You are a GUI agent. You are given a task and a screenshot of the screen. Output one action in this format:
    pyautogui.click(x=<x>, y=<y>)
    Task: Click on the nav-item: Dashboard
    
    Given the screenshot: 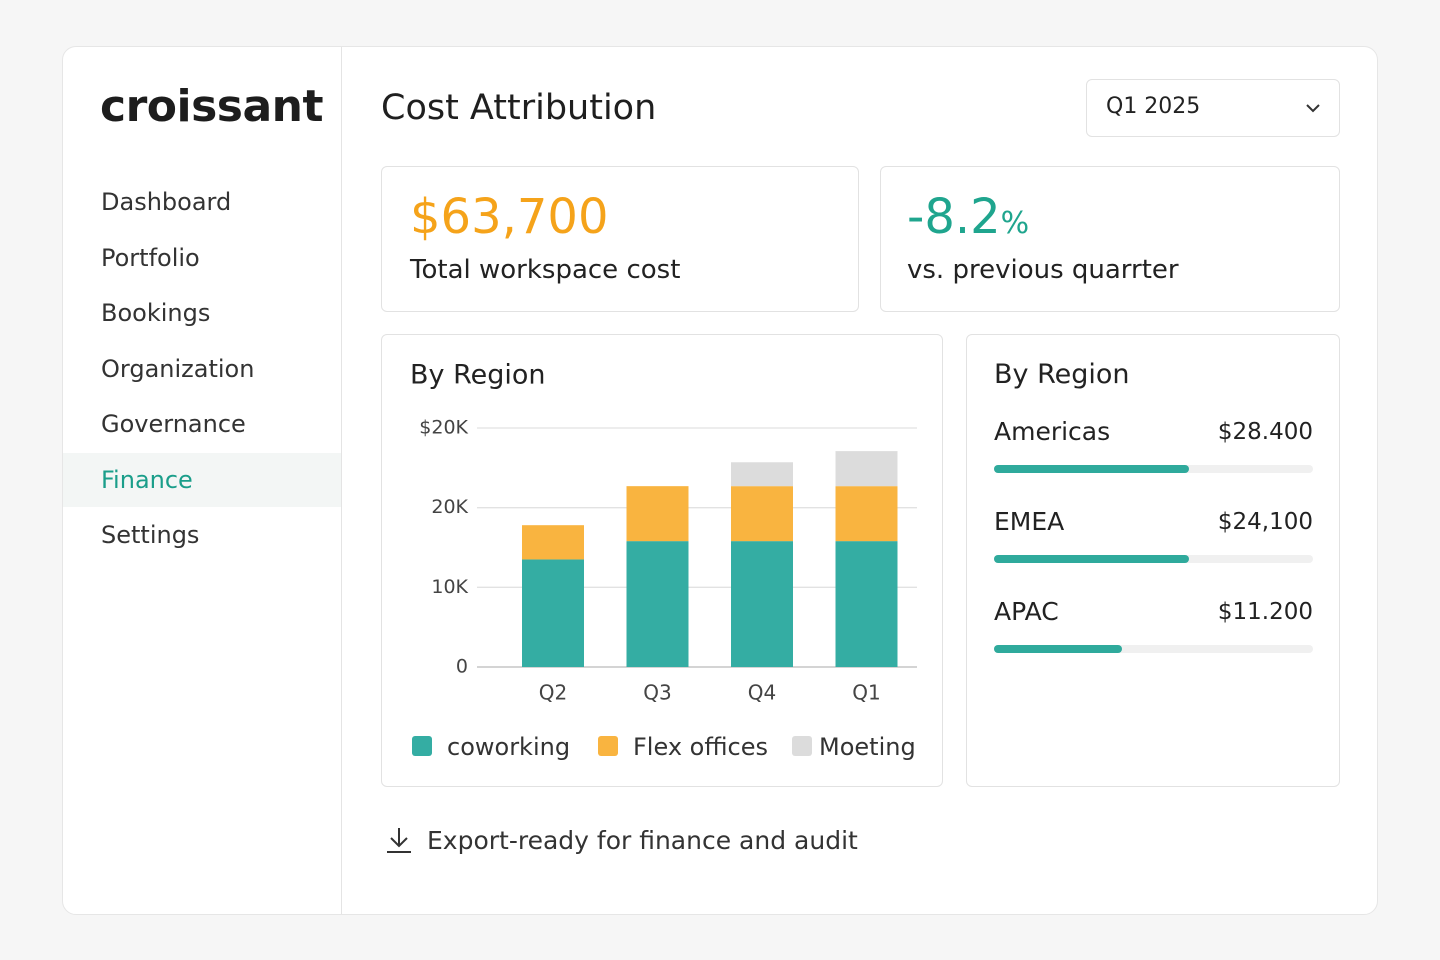 What is the action you would take?
    pyautogui.click(x=166, y=202)
    